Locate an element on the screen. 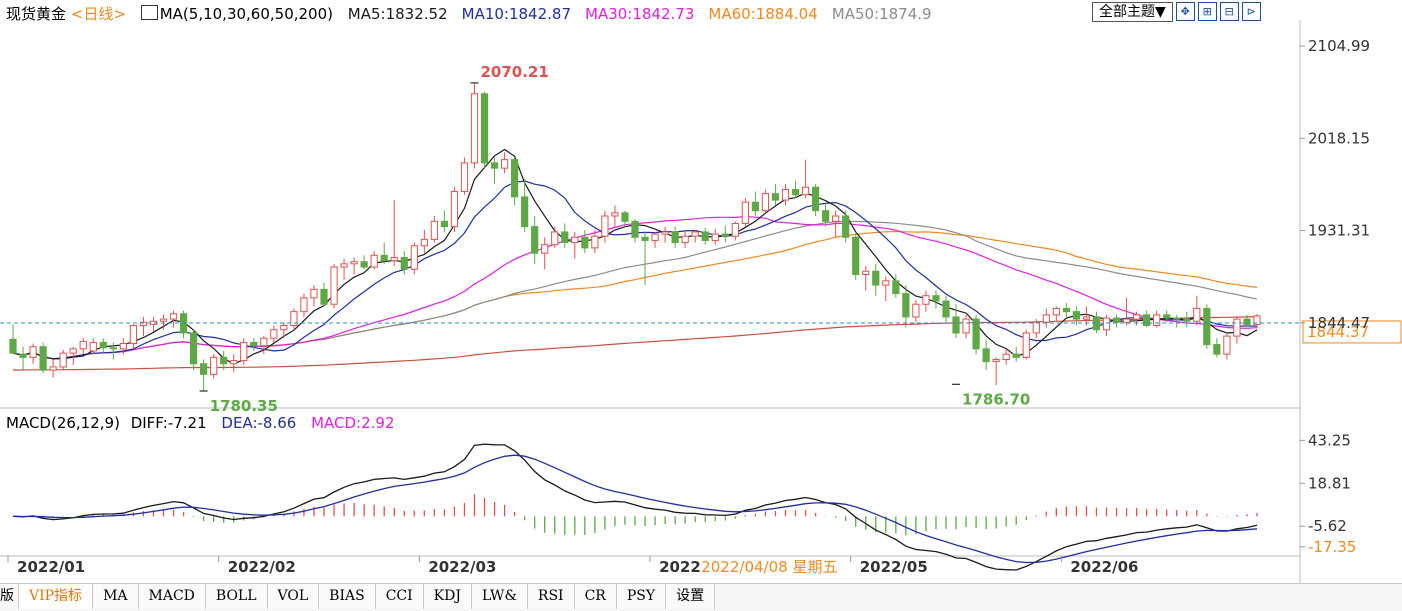 This screenshot has height=611, width=1402. macd-value: MACD:2.92 is located at coordinates (353, 423).